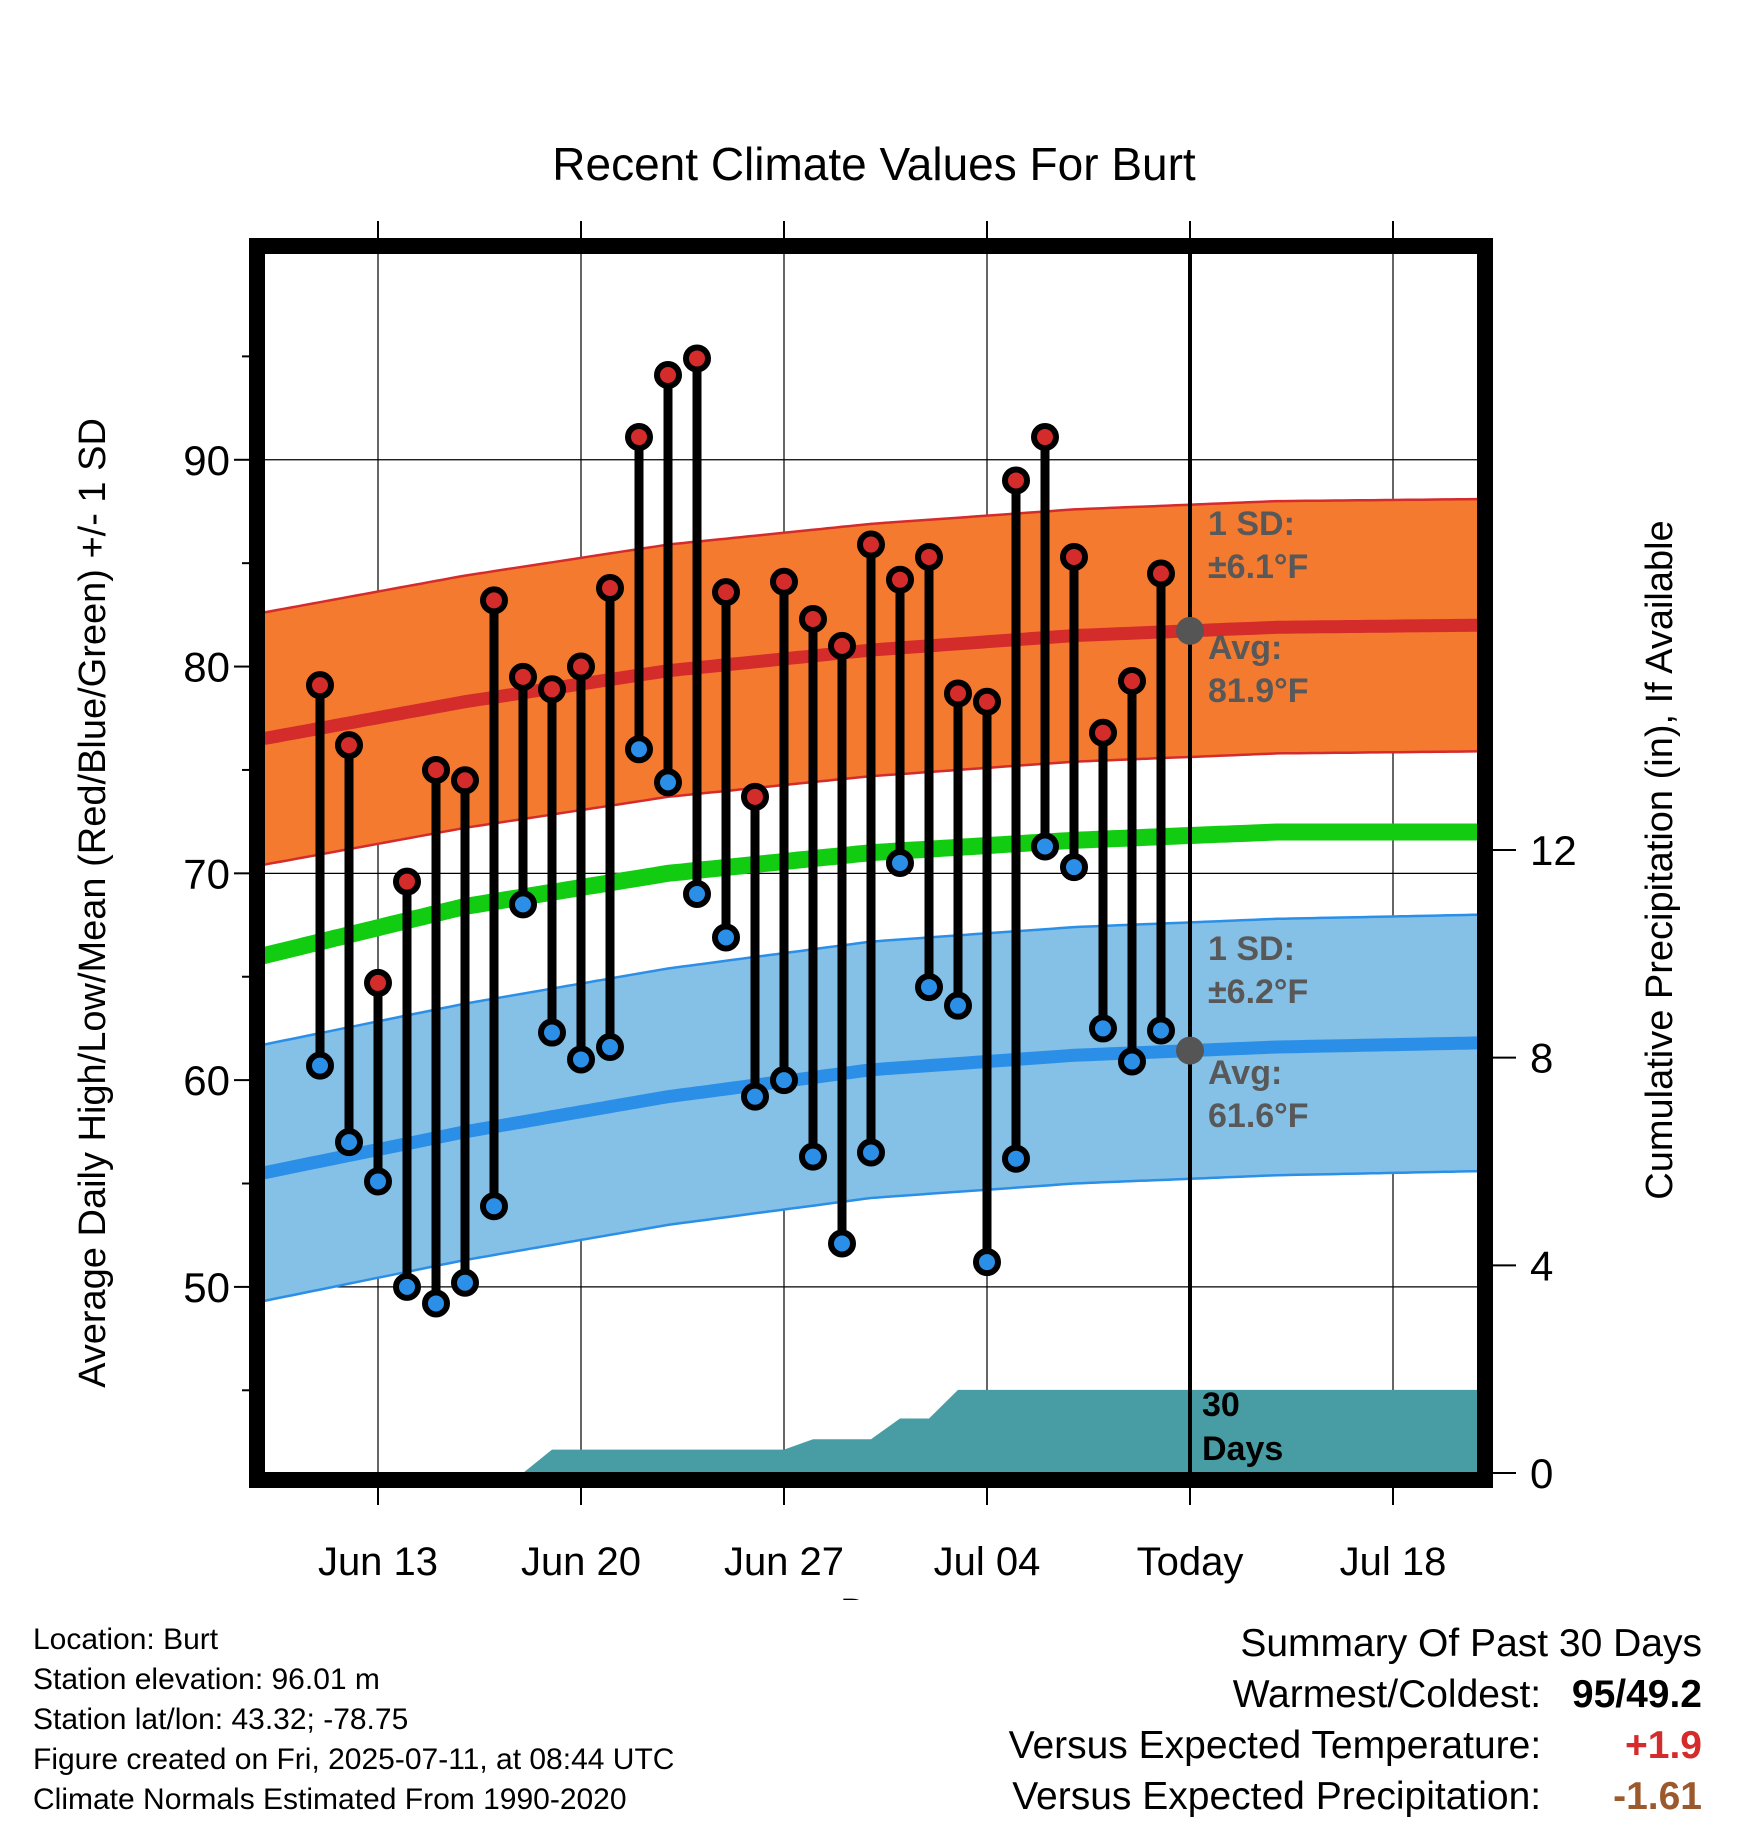  I want to click on temp-label: Versus Expected Temperature:, so click(1275, 1745).